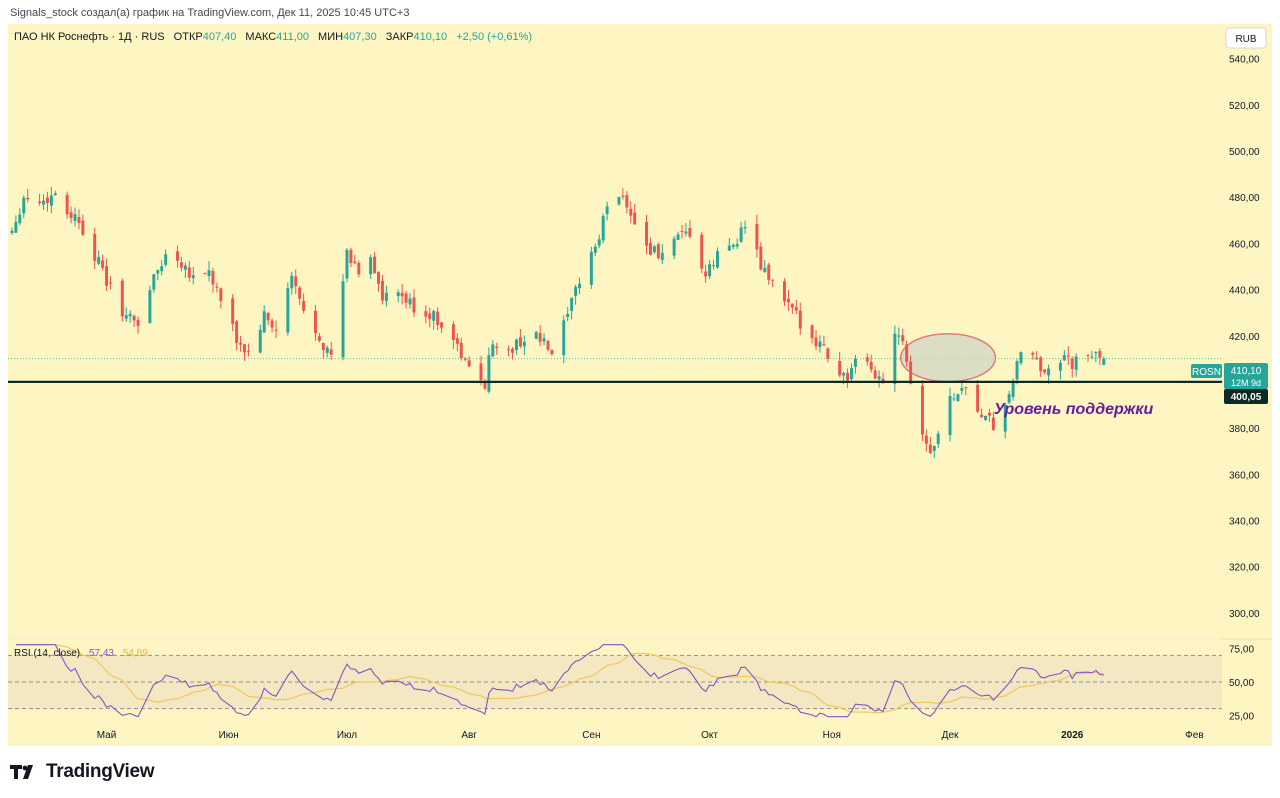  I want to click on rsi-legend-label: RSI (14, close), so click(47, 653).